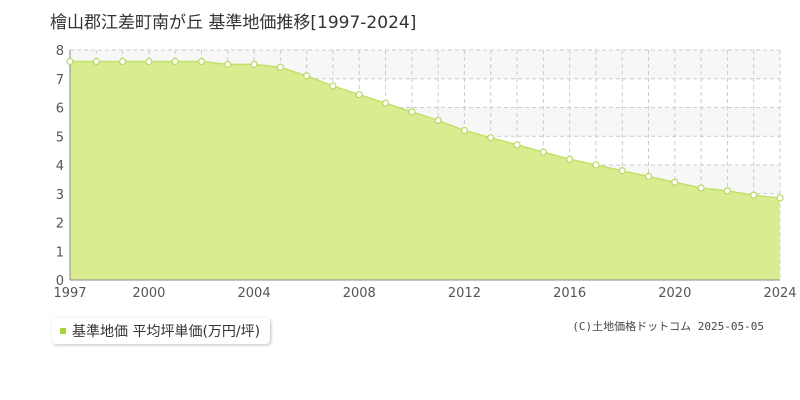  Describe the element at coordinates (60, 166) in the screenshot. I see `y-tick-label: 4` at that location.